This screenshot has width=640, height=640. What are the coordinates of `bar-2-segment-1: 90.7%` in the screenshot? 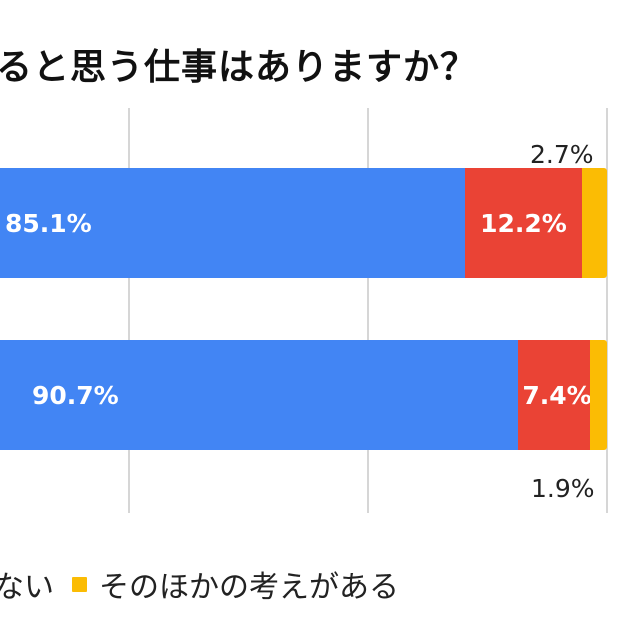 It's located at (259, 395).